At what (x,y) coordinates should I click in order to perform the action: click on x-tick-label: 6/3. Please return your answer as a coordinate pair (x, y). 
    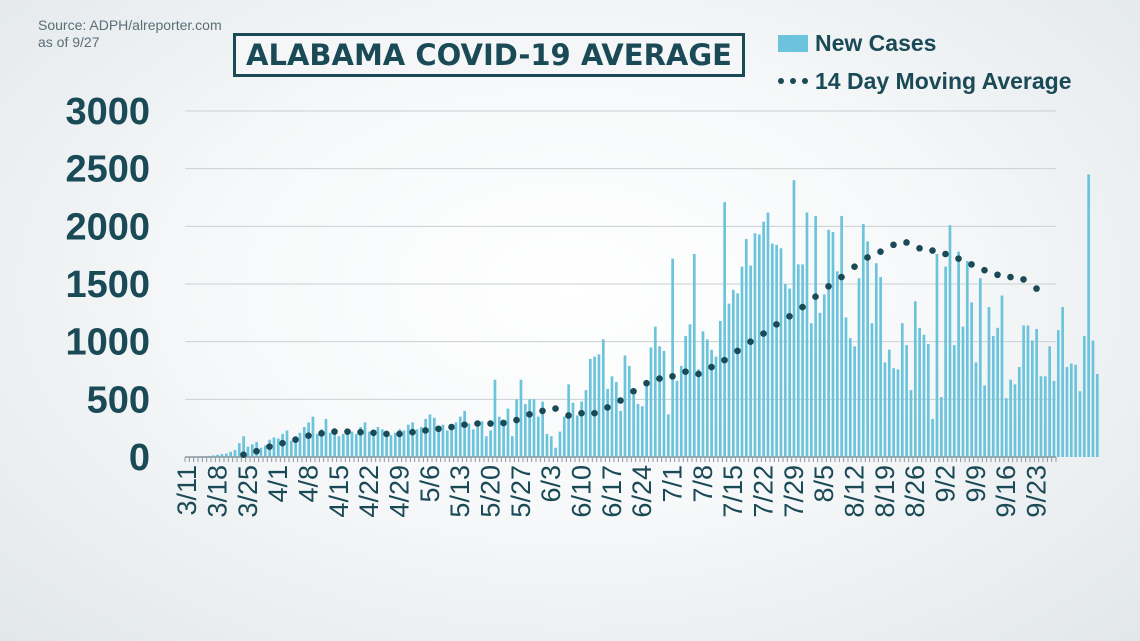
    Looking at the image, I should click on (551, 484).